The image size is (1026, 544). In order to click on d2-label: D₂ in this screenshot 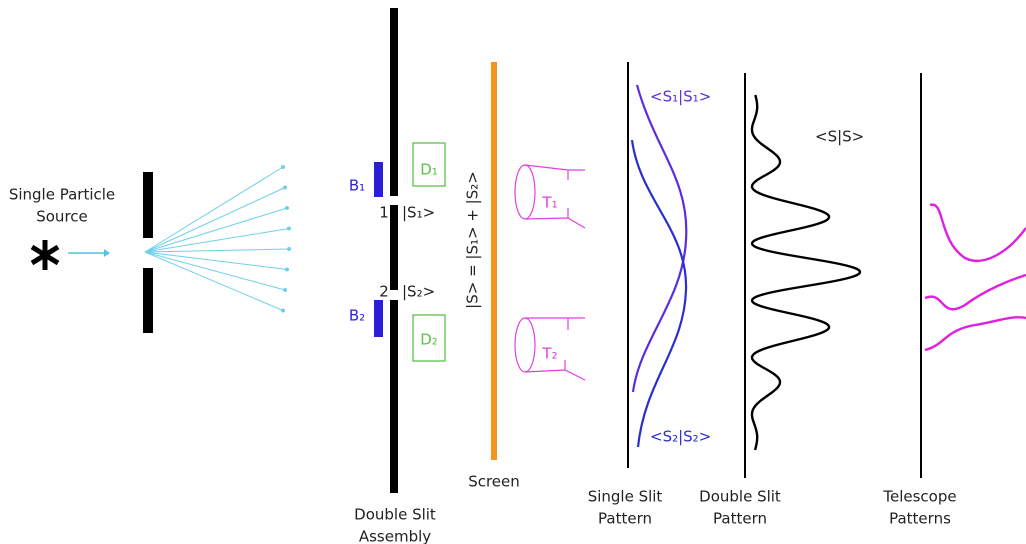, I will do `click(429, 340)`.